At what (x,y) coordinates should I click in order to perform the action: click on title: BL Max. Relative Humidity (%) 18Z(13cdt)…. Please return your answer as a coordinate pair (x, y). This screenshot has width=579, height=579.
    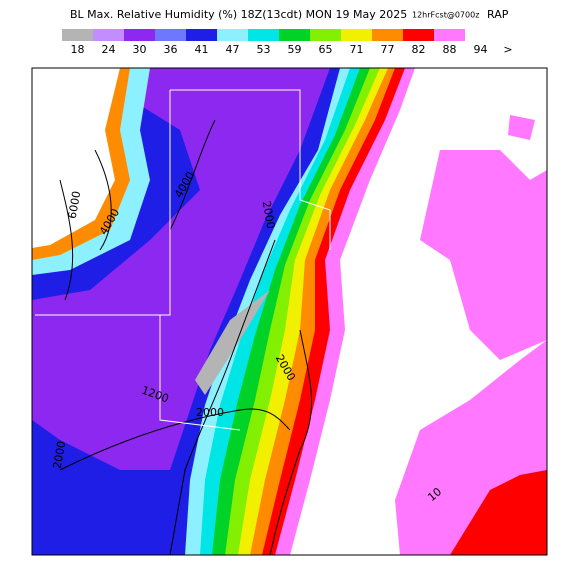
    Looking at the image, I should click on (238, 14).